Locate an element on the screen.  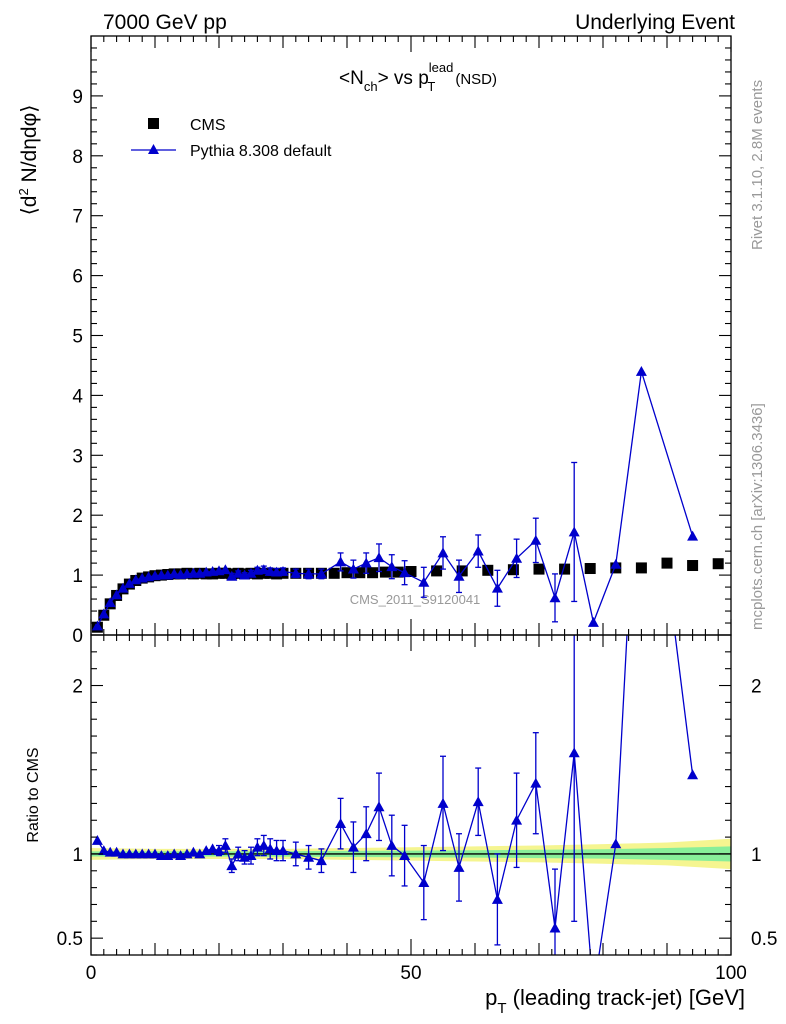
ratio-y-tick-label-right: 1 is located at coordinates (756, 855).